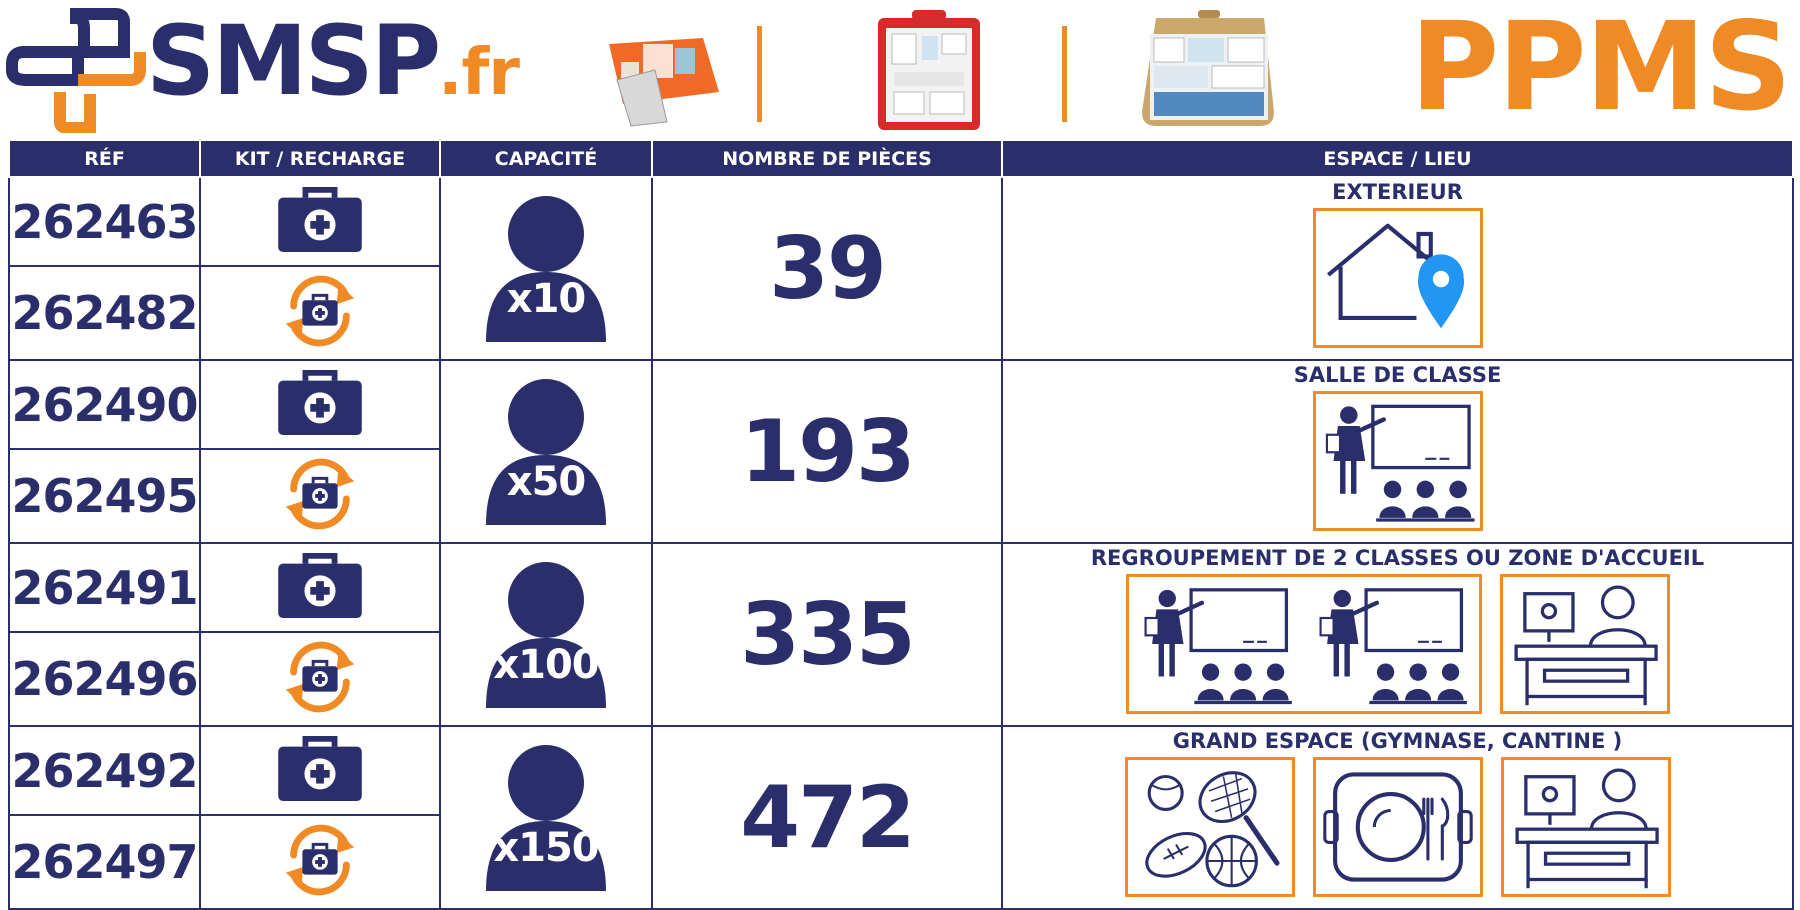 The height and width of the screenshot is (910, 1800). What do you see at coordinates (76, 70) in the screenshot?
I see `smsp-cross-logo-icon` at bounding box center [76, 70].